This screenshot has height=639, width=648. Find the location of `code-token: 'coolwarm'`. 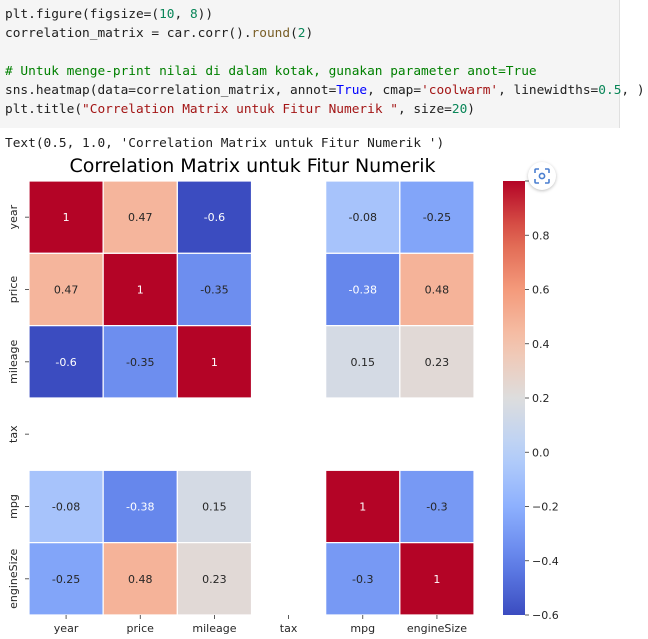

code-token: 'coolwarm' is located at coordinates (460, 90).